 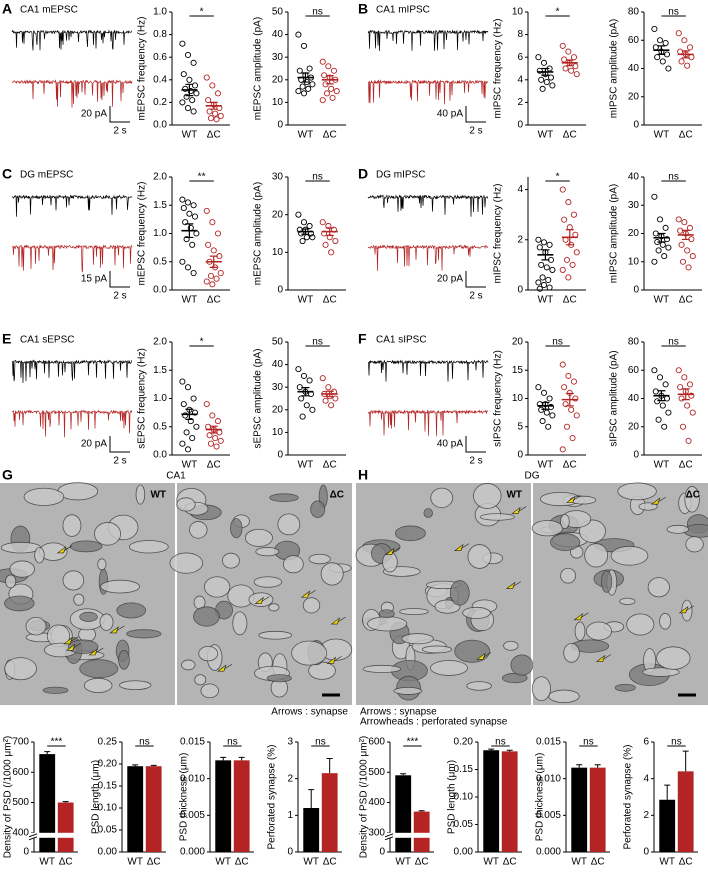 What do you see at coordinates (160, 398) in the screenshot?
I see `y-tick-label: 1.0` at bounding box center [160, 398].